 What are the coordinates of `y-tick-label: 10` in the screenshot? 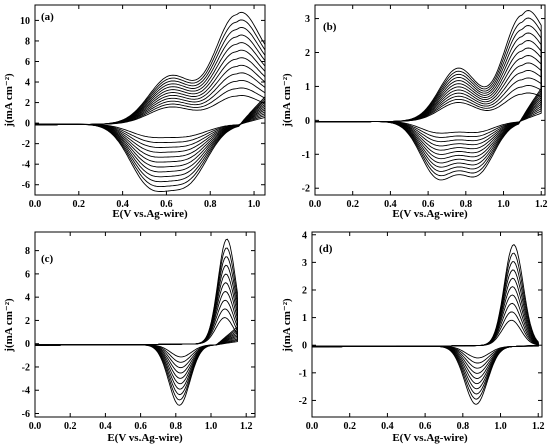 It's located at (25, 21).